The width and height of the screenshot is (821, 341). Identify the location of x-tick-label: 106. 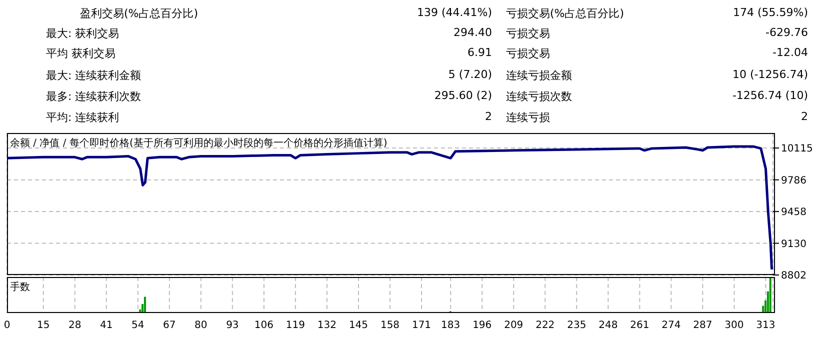
(264, 326).